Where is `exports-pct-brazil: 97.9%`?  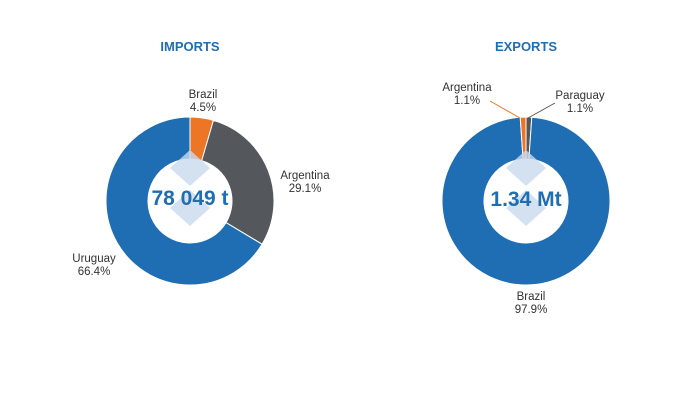 exports-pct-brazil: 97.9% is located at coordinates (531, 310).